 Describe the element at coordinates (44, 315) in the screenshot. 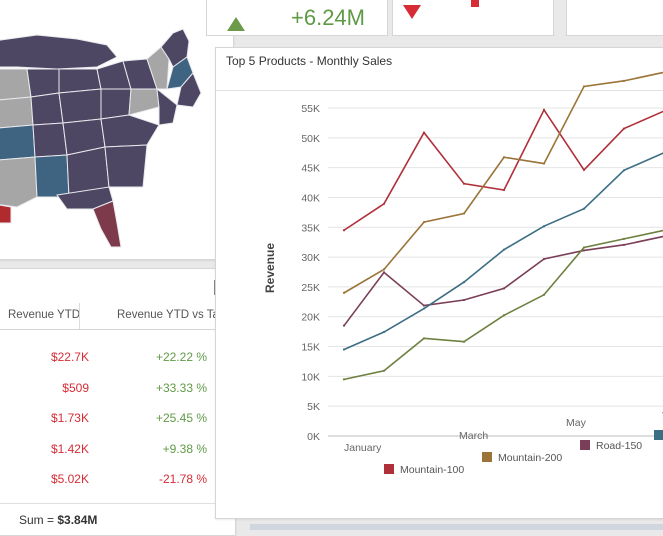

I see `column-header-revenue-ytd: Revenue YTD` at that location.